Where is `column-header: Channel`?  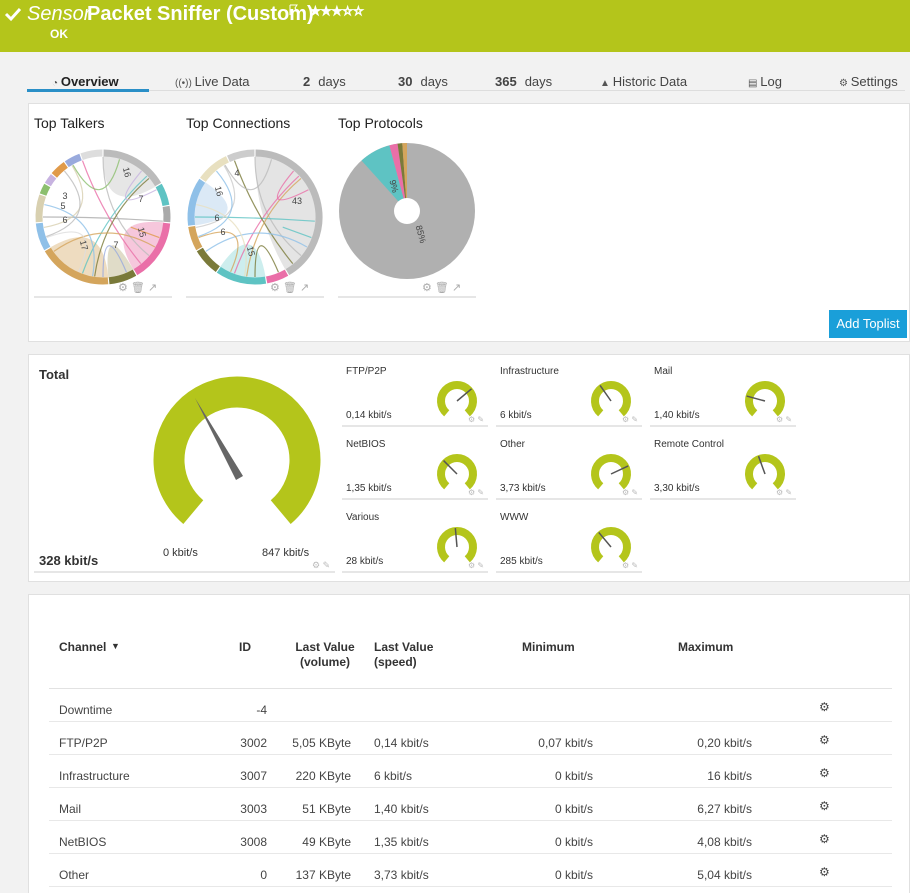 column-header: Channel is located at coordinates (83, 647).